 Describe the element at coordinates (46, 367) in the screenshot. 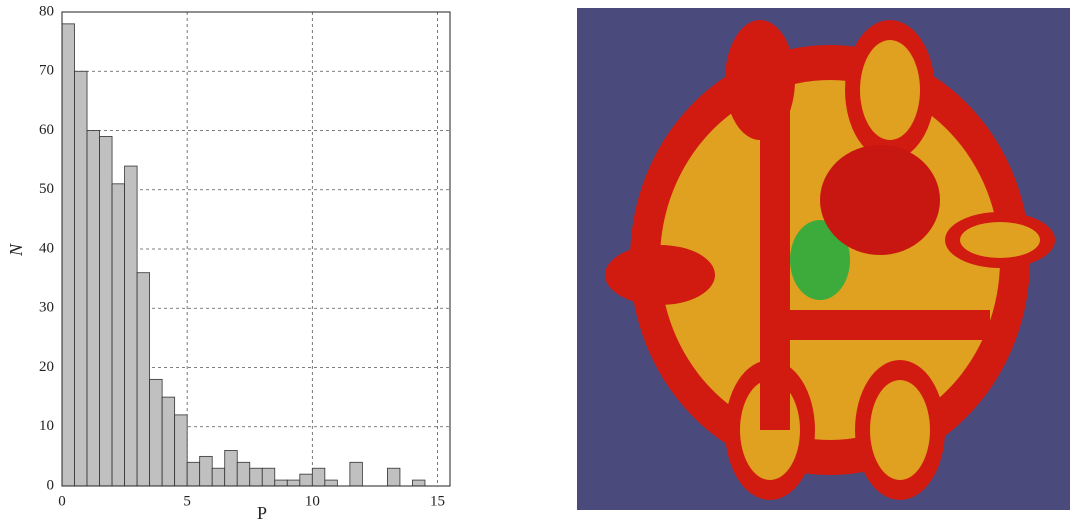

I see `y-tick-label: 20` at that location.